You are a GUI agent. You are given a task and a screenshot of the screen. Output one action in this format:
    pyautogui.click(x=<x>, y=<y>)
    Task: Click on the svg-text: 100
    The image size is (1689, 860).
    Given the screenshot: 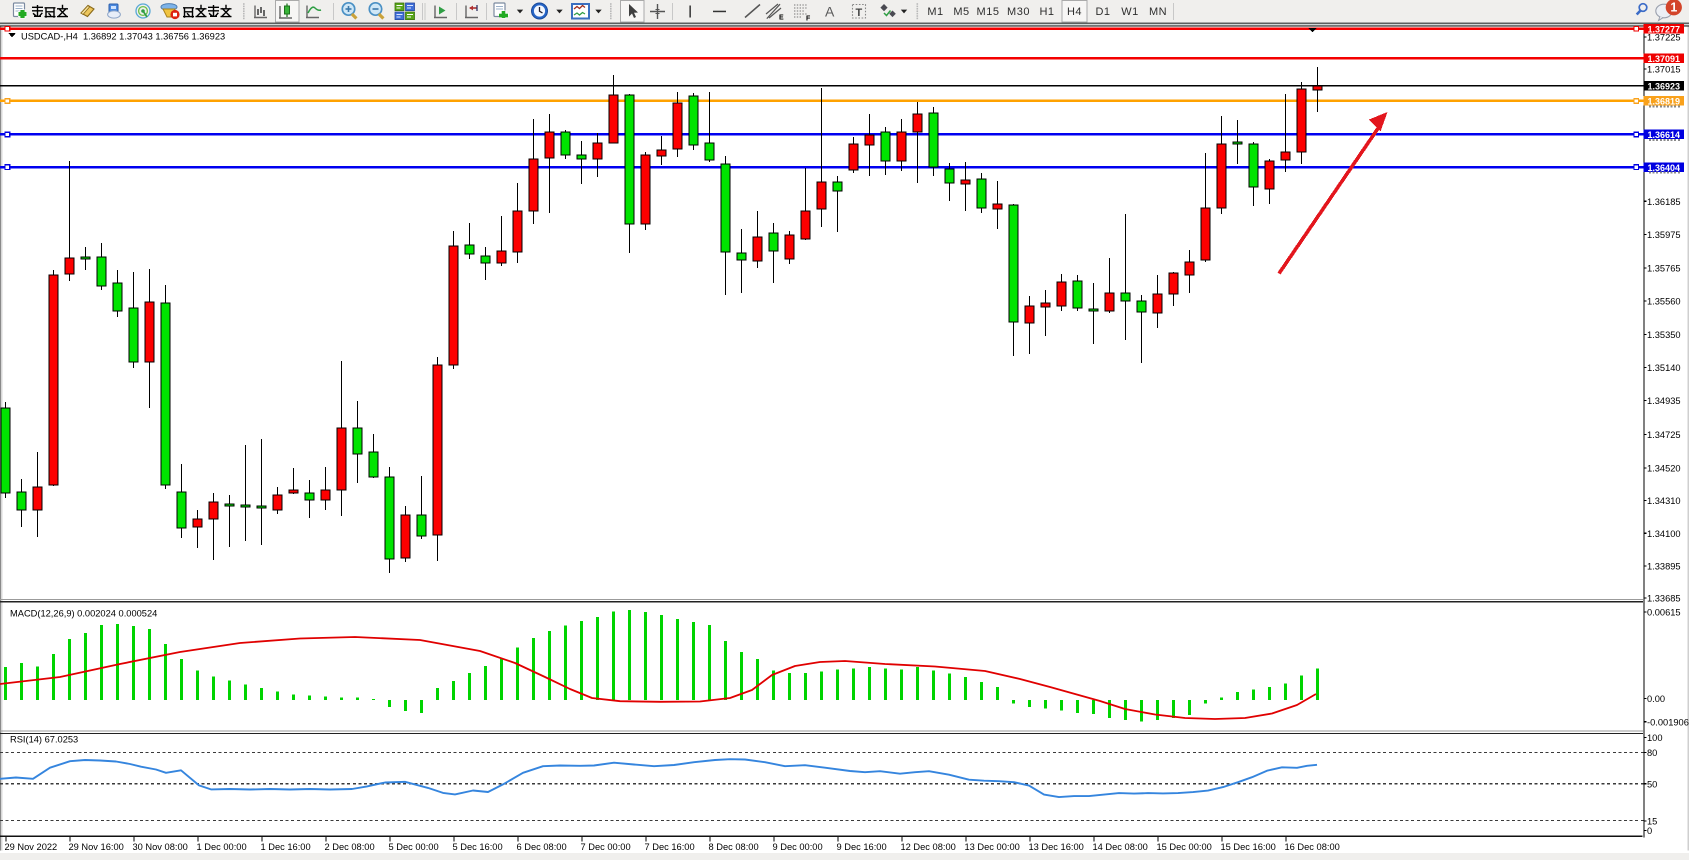 What is the action you would take?
    pyautogui.click(x=1655, y=738)
    